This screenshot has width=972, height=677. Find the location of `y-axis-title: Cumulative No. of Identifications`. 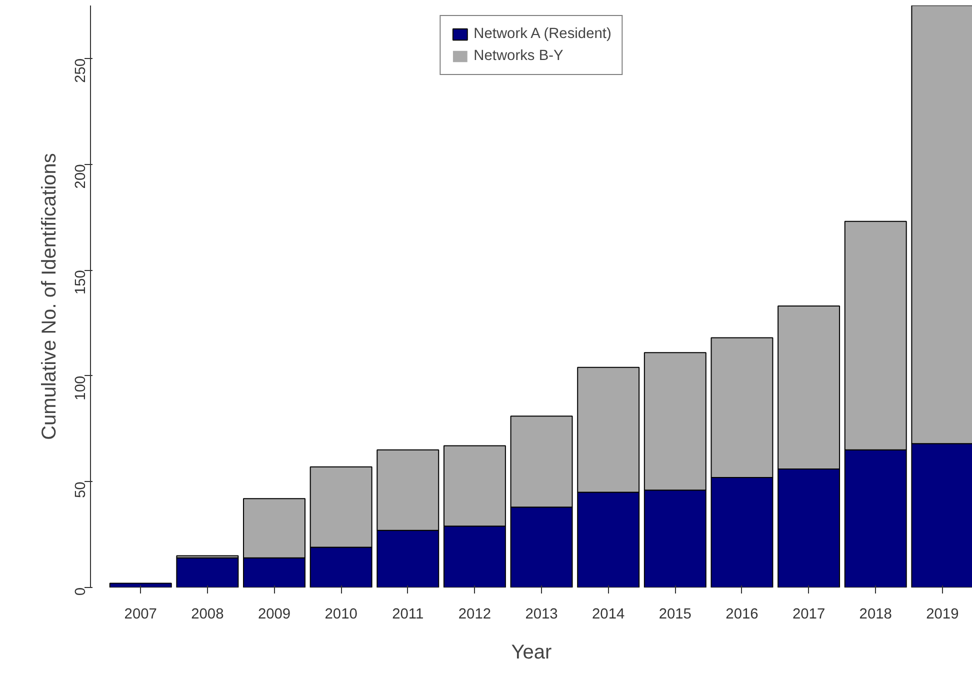

y-axis-title: Cumulative No. of Identifications is located at coordinates (49, 296).